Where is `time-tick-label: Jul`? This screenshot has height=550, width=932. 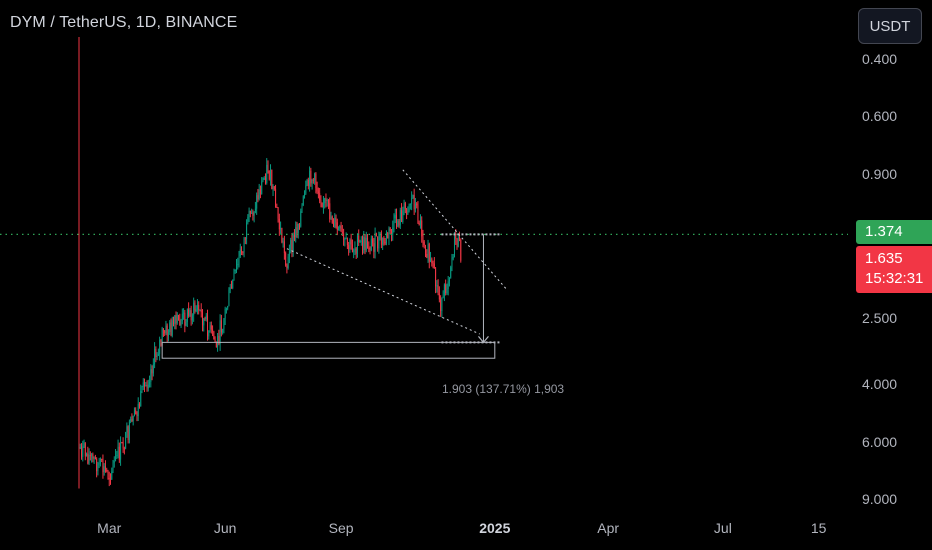
time-tick-label: Jul is located at coordinates (722, 528).